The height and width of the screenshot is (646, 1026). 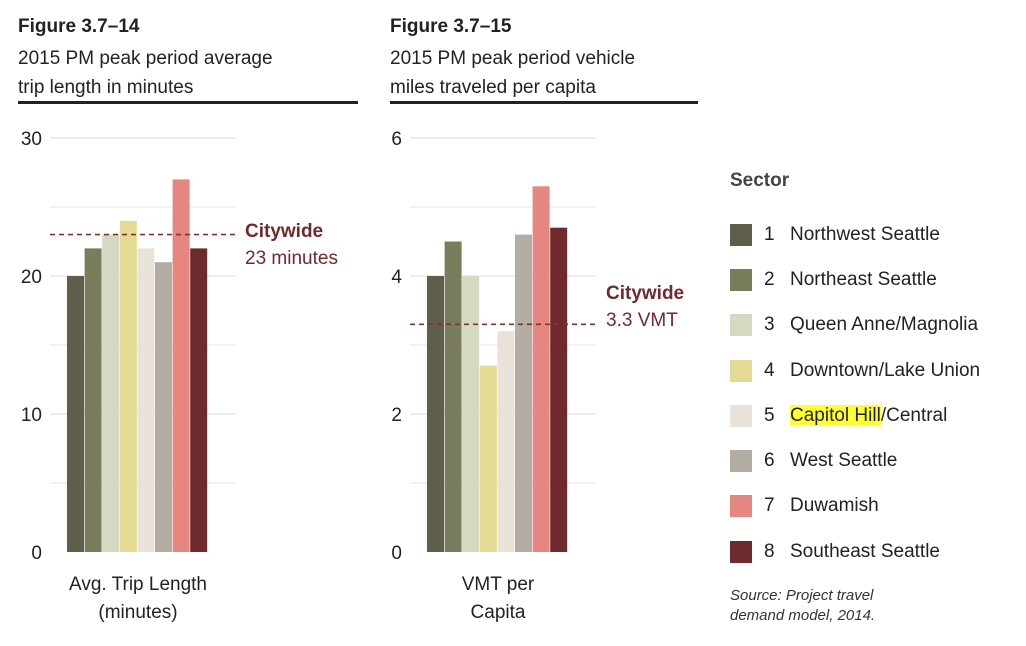 What do you see at coordinates (31, 139) in the screenshot?
I see `trip-length-ytick-label: 30` at bounding box center [31, 139].